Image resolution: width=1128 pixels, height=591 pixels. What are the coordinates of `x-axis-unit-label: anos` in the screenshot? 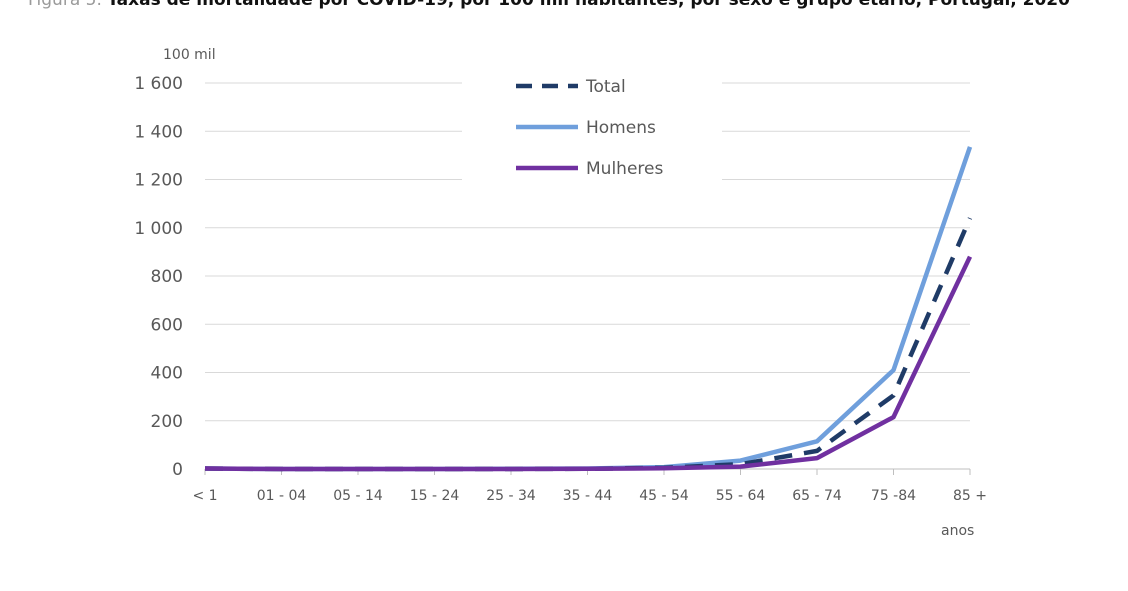 It's located at (957, 531).